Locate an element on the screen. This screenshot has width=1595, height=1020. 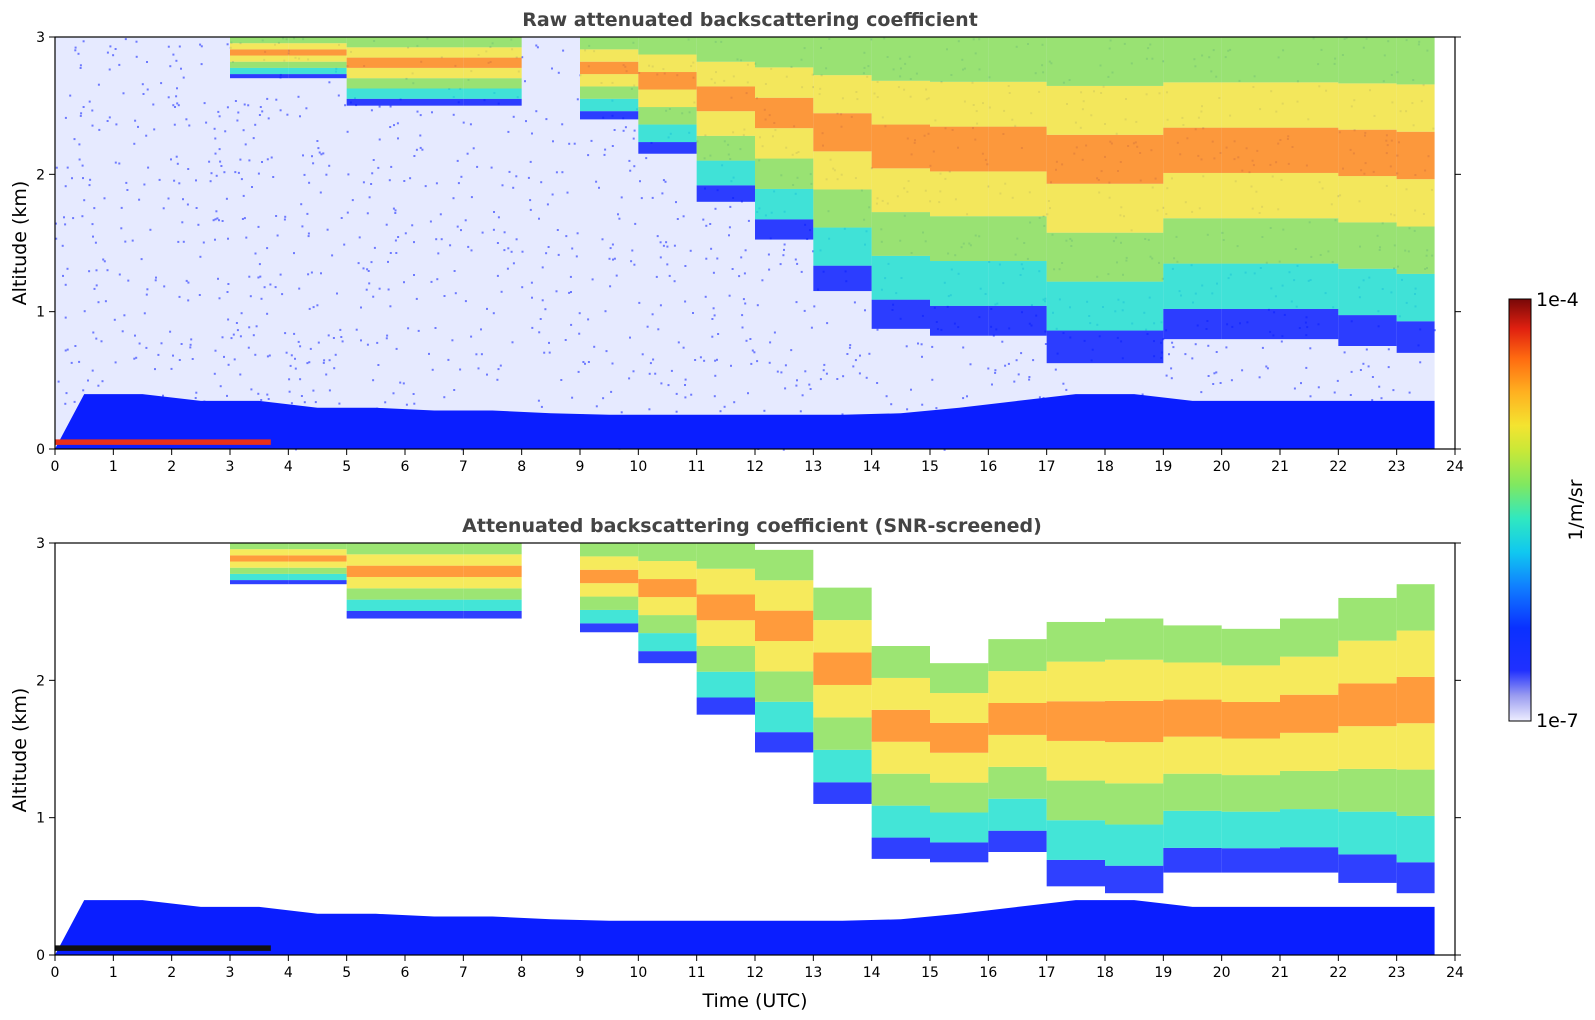
colorbar-min-label: 1e-7 is located at coordinates (1557, 721).